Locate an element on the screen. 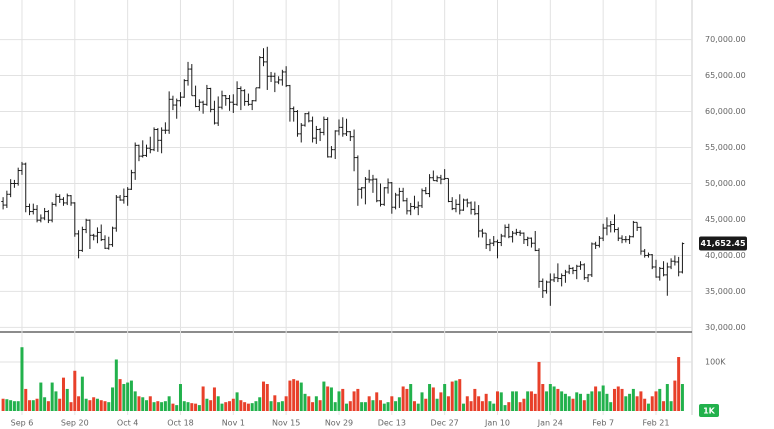 The width and height of the screenshot is (774, 429). y-tick-label: 55,000.00 is located at coordinates (725, 147).